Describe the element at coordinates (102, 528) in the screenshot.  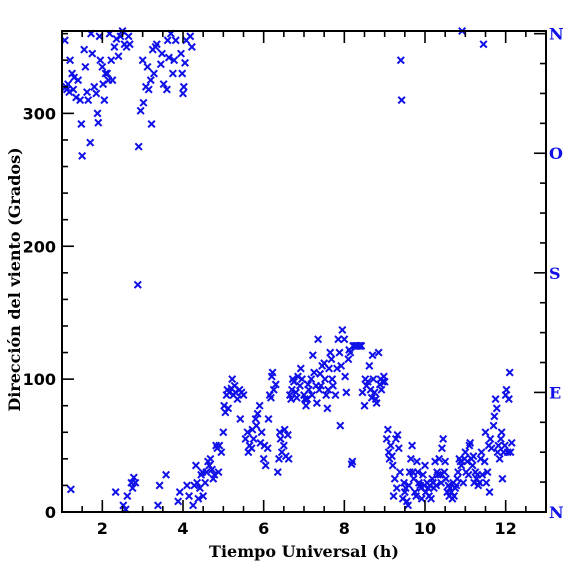
I see `x-tick-label: 2` at that location.